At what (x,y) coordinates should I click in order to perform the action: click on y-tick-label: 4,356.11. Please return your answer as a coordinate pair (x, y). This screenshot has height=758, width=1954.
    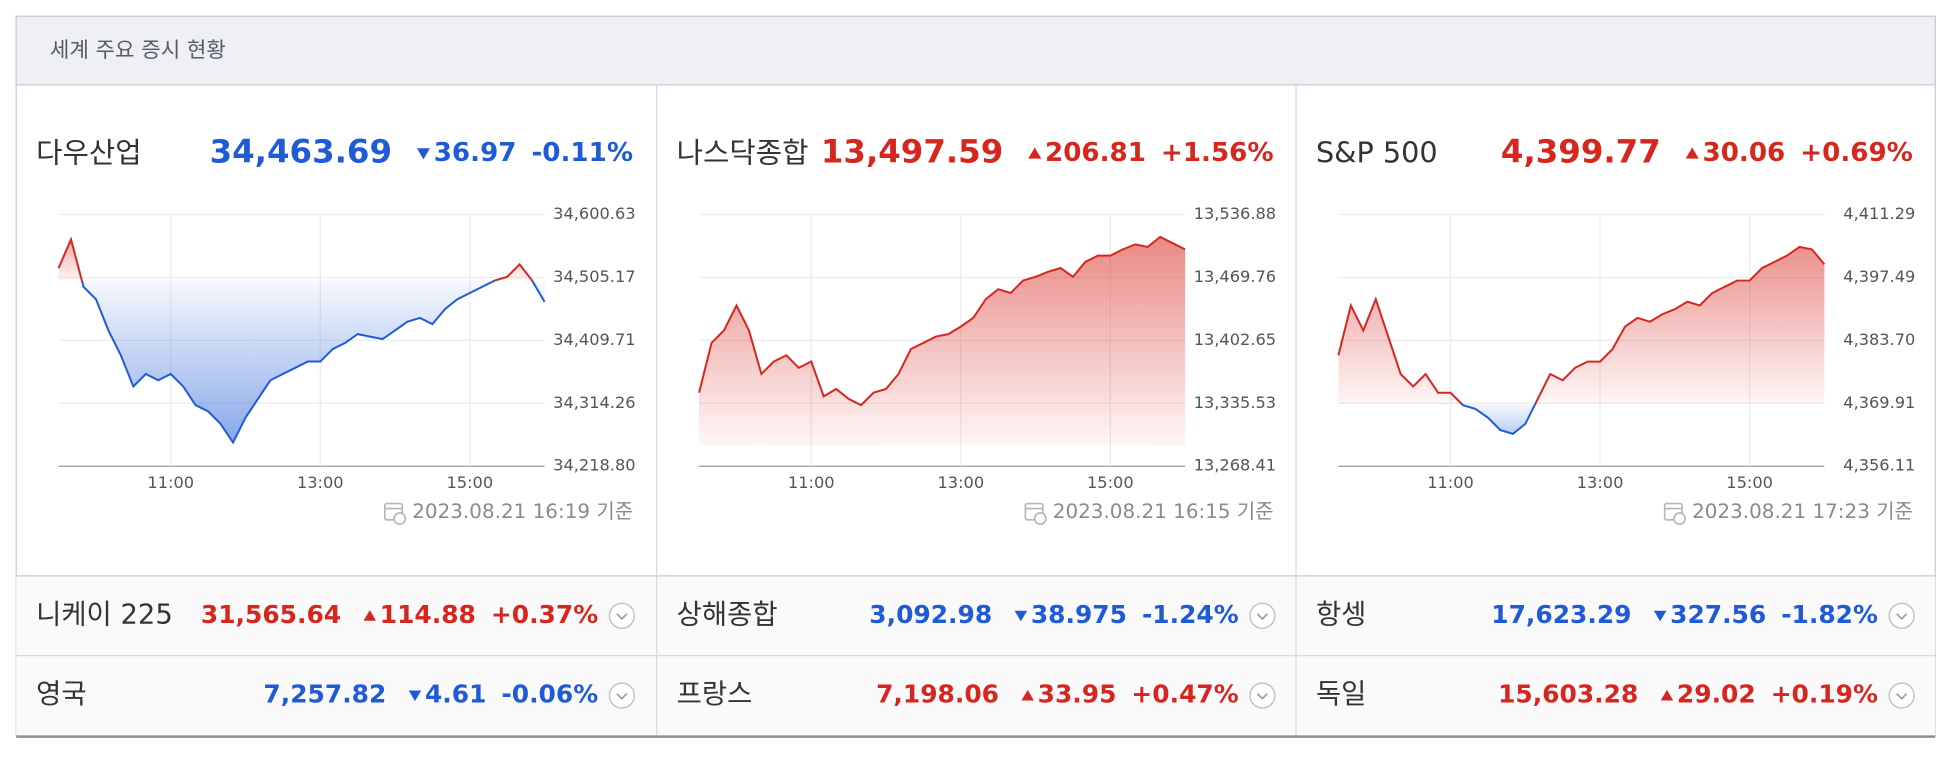
    Looking at the image, I should click on (1879, 465).